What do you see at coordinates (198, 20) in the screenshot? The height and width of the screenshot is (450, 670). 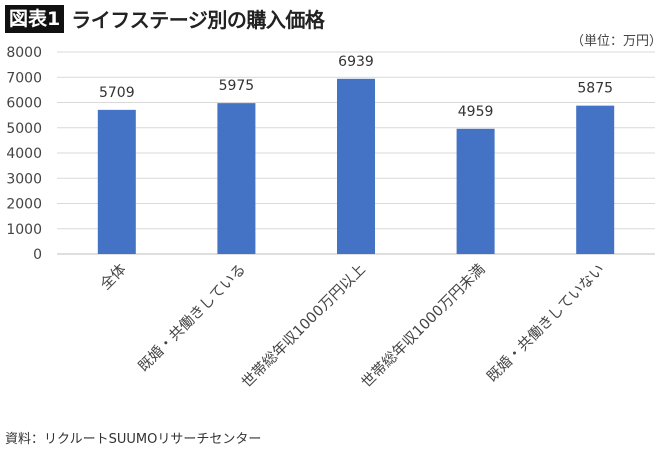 I see `title-text: ライフステージ別の購入価格` at bounding box center [198, 20].